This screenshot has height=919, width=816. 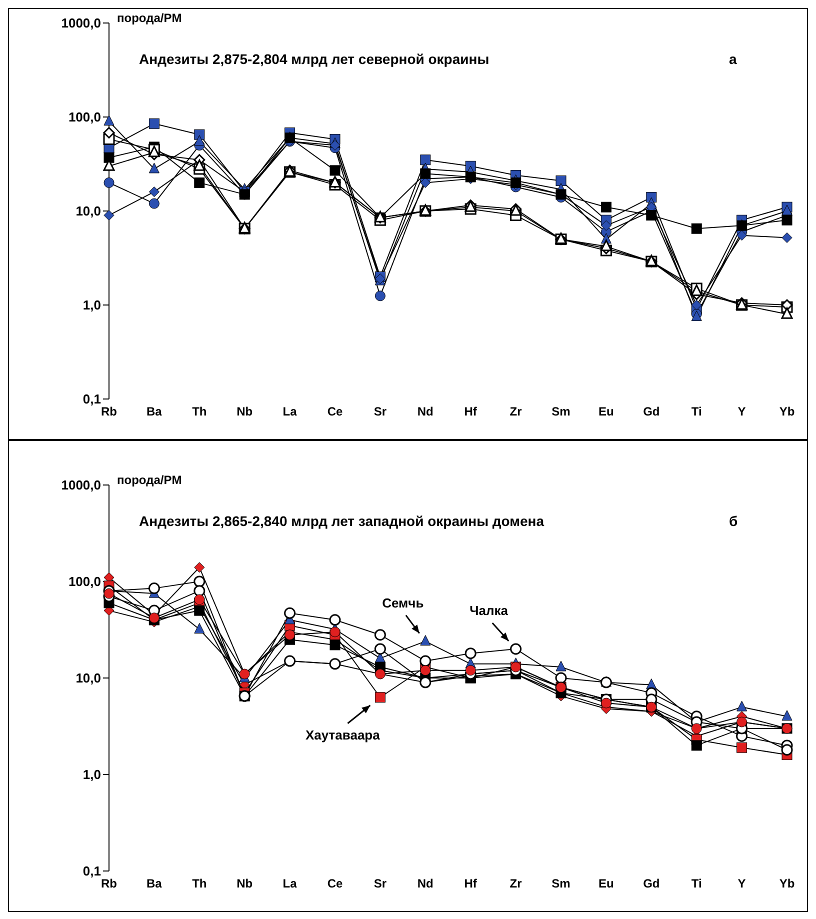 What do you see at coordinates (343, 734) in the screenshot?
I see `annotation: Хаутаваара` at bounding box center [343, 734].